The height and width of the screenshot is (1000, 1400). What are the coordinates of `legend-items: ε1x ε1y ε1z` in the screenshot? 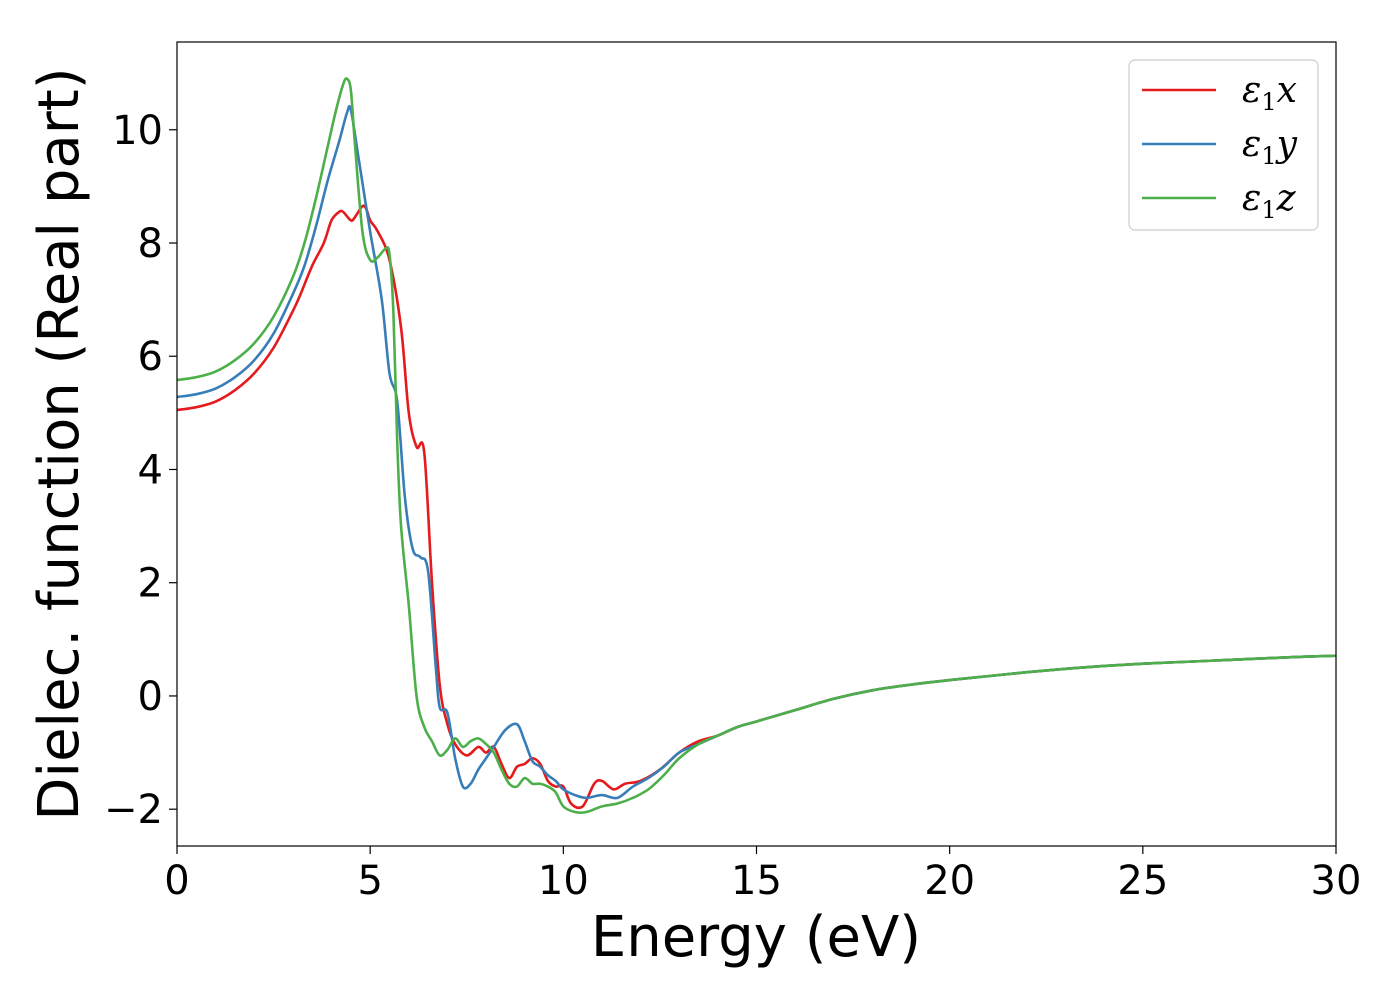 It's located at (1220, 147).